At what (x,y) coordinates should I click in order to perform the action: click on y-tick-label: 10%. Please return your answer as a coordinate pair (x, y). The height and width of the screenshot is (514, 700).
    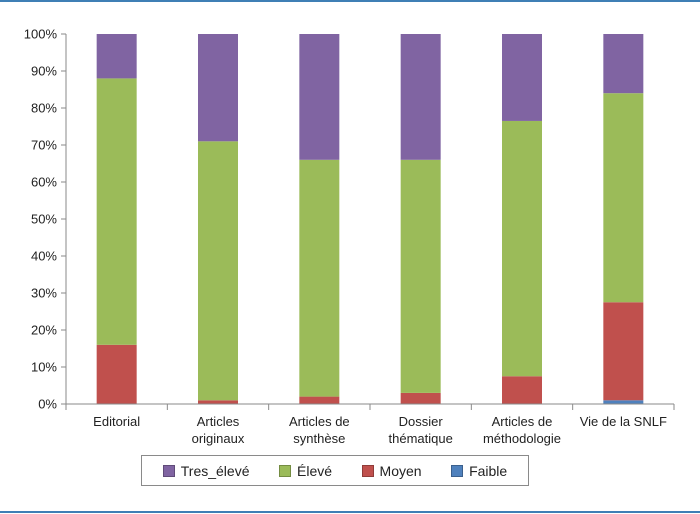
    Looking at the image, I should click on (44, 367).